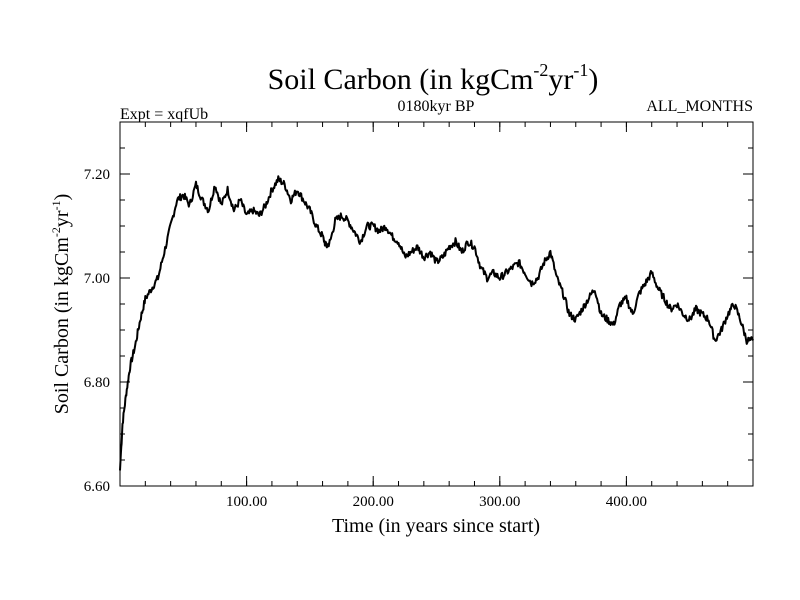 This screenshot has height=600, width=800. Describe the element at coordinates (593, 79) in the screenshot. I see `chart-title-end: )` at that location.